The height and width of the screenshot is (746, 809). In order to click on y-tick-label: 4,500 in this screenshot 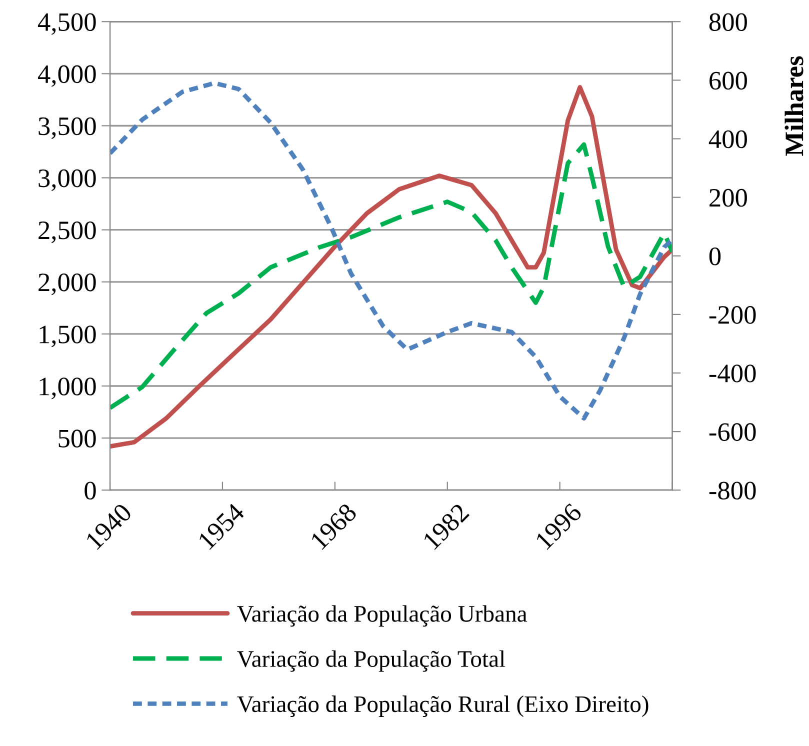, I will do `click(67, 24)`.